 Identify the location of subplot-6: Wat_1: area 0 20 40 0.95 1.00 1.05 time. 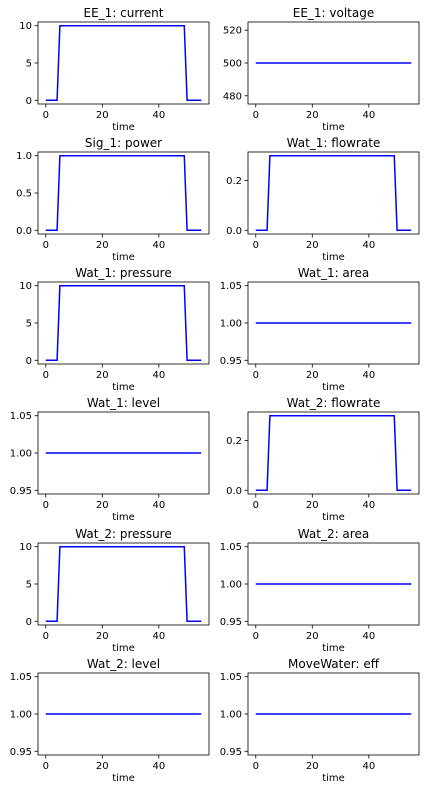
(320, 329).